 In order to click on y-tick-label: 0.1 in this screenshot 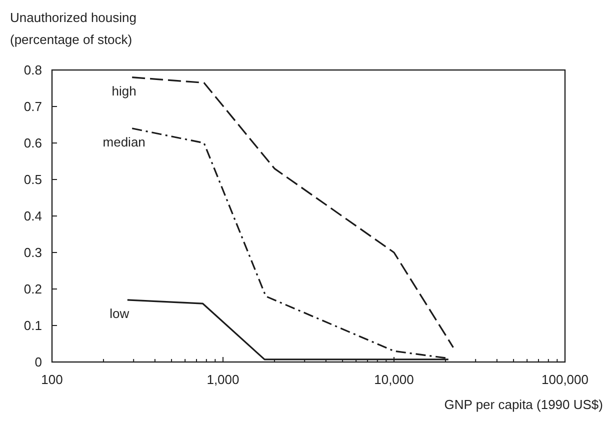, I will do `click(33, 325)`.